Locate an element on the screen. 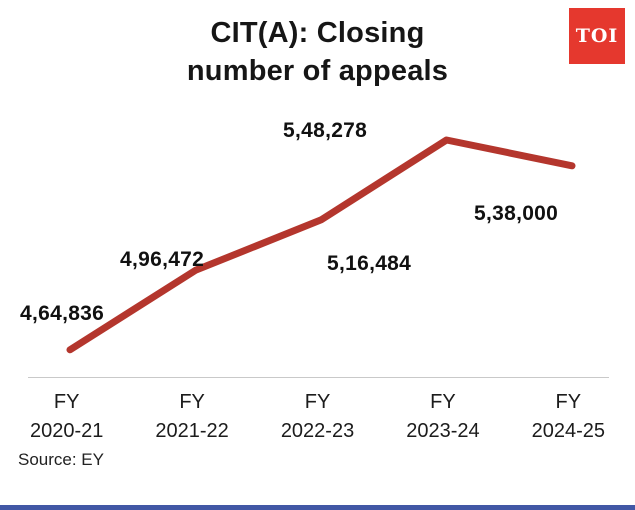  source-note: Source: EY is located at coordinates (61, 459).